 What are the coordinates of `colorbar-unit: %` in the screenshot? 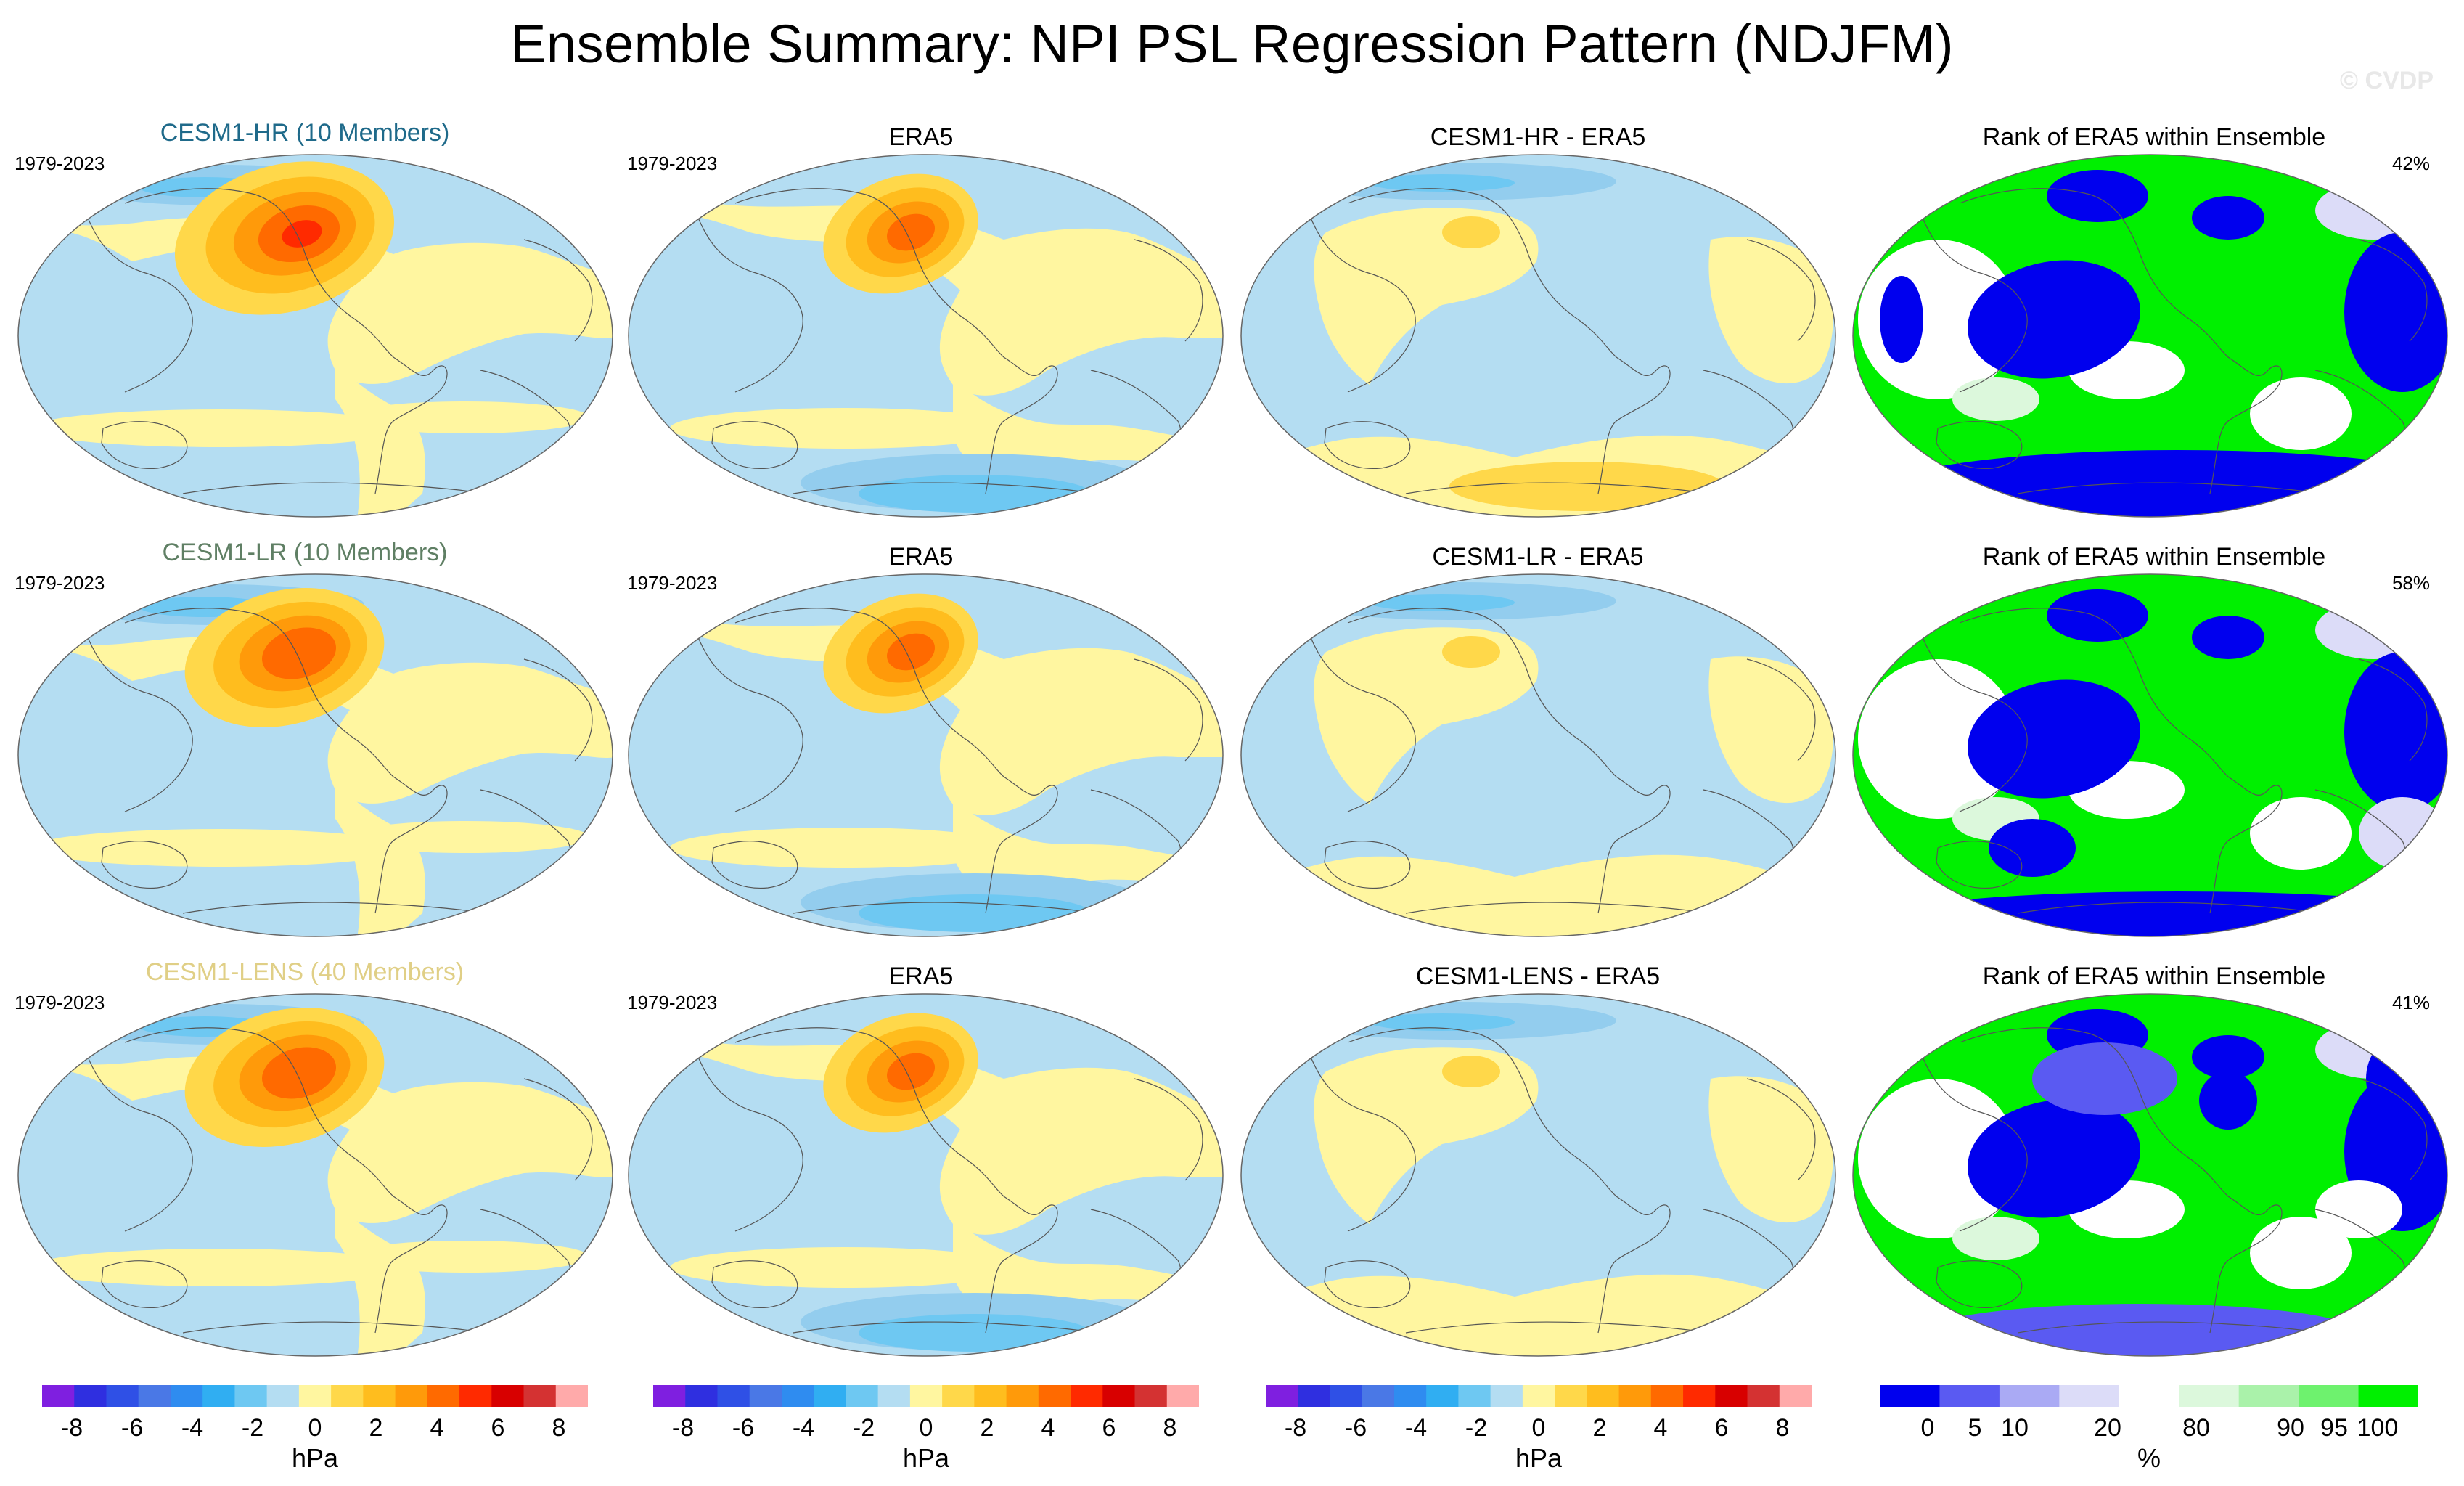 It's located at (2149, 1458).